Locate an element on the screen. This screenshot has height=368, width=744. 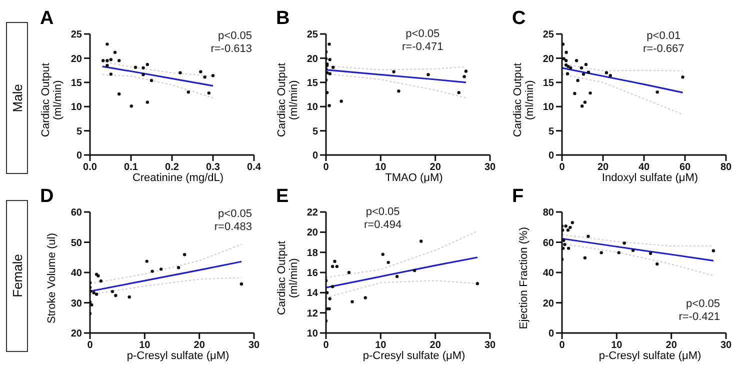
x-tick-label: 0.0 is located at coordinates (90, 168).